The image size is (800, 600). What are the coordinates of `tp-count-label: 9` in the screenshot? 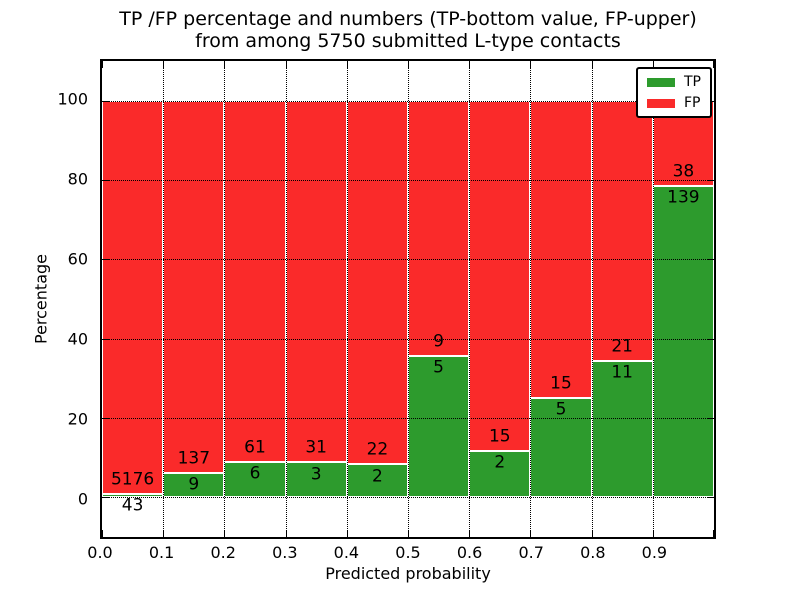 It's located at (194, 484).